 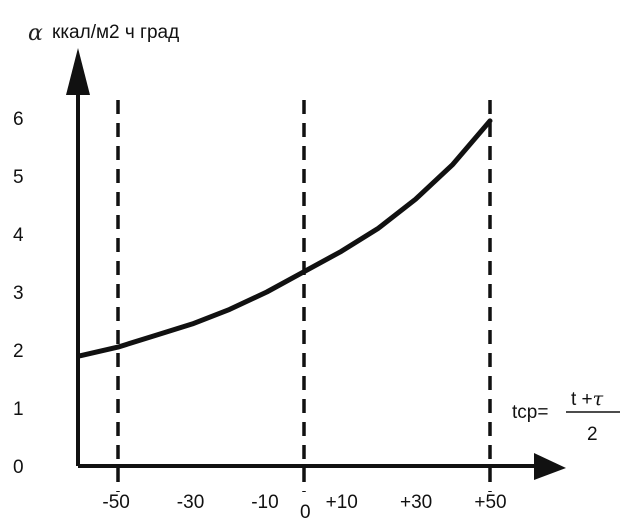 I want to click on y-tick-label-3: 3, so click(x=18, y=293).